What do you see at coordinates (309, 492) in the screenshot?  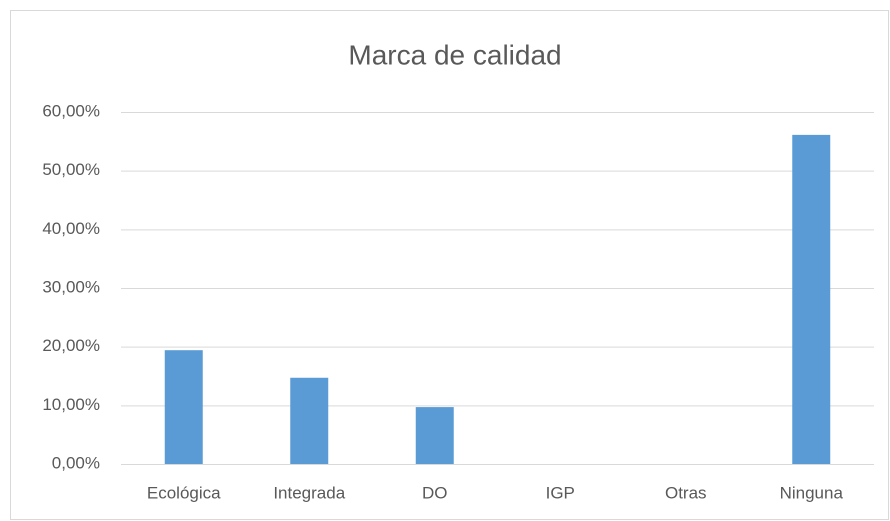 I see `x-tick-label: Integrada` at bounding box center [309, 492].